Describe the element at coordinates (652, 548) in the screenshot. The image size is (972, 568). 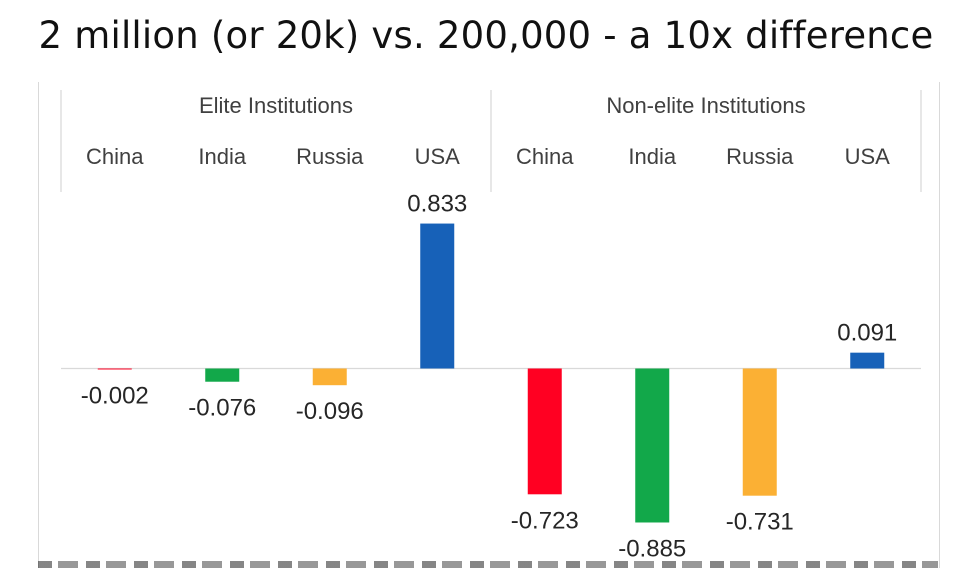
I see `value-label: -0.885` at that location.